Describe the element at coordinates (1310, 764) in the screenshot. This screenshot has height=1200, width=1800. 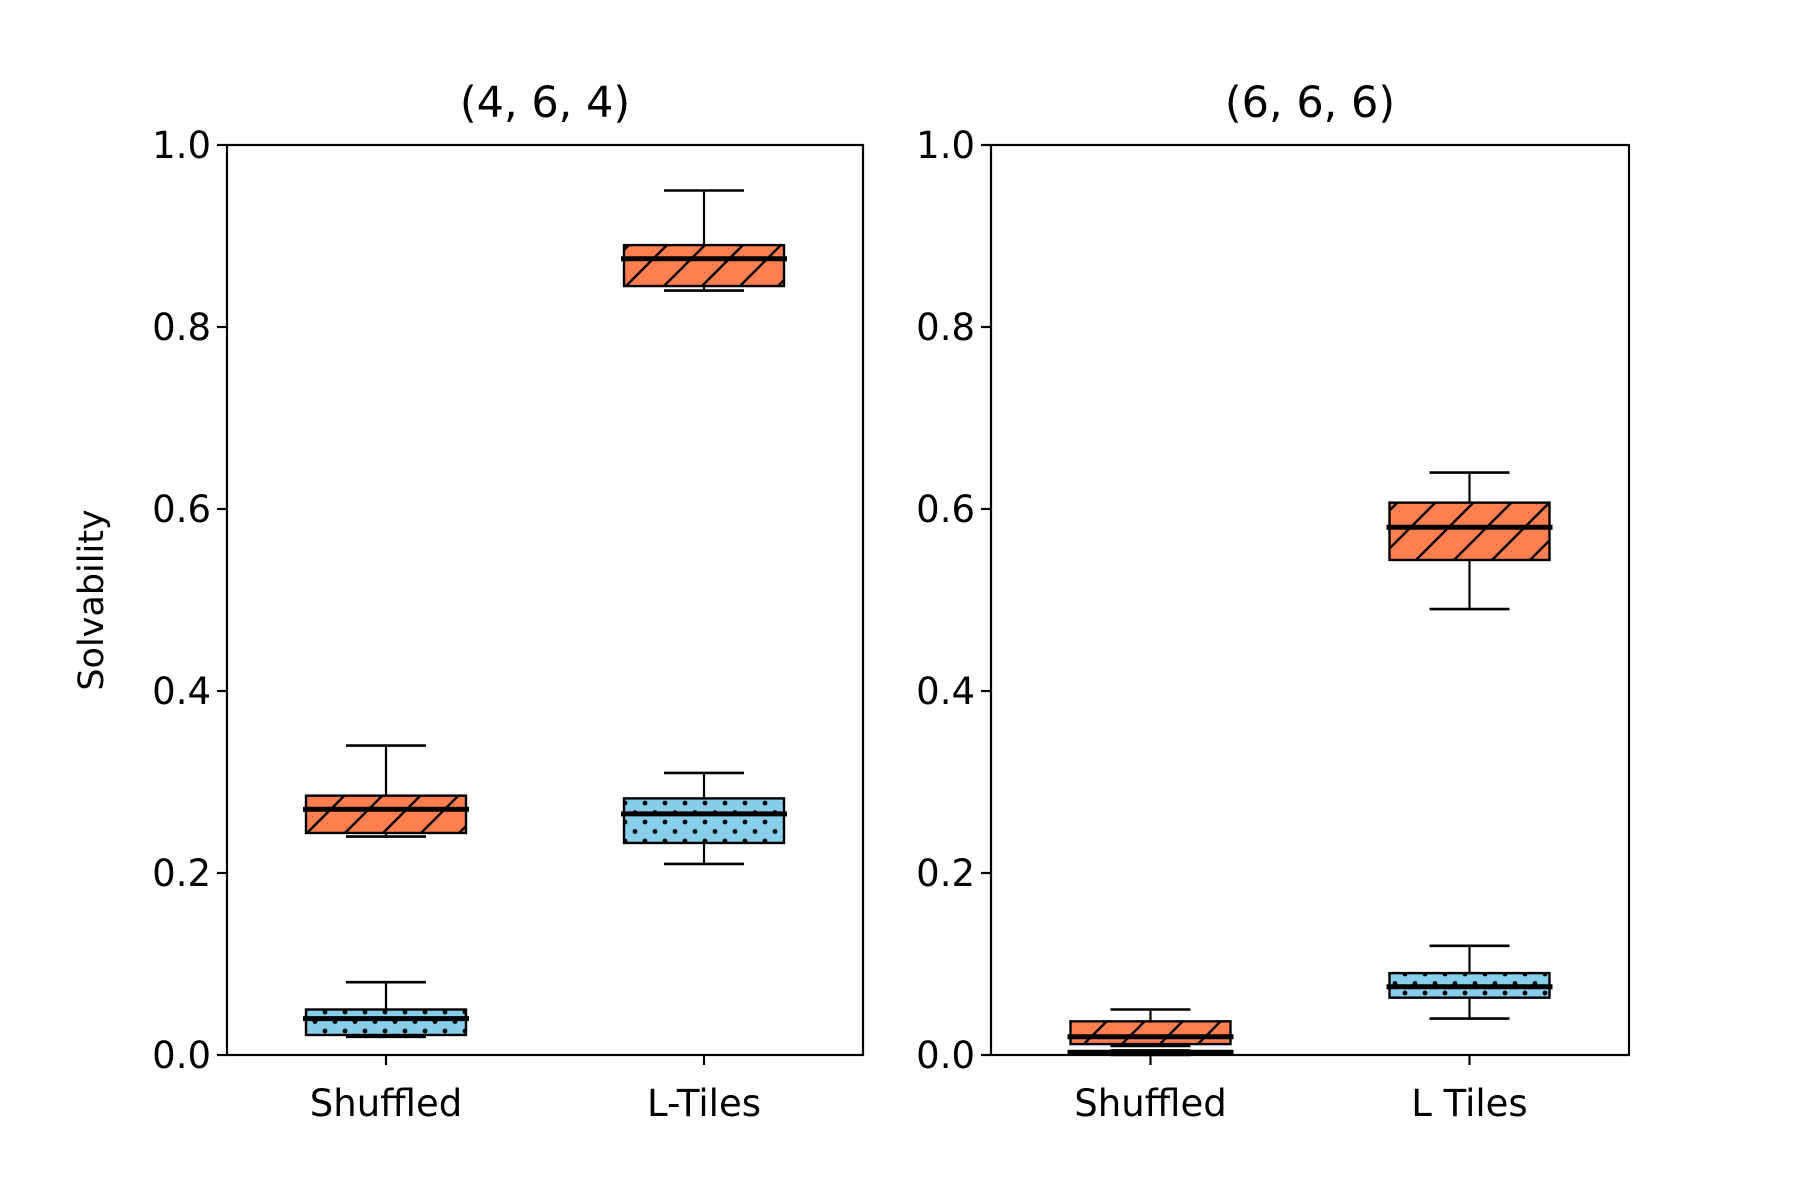
I see `boxes-right` at that location.